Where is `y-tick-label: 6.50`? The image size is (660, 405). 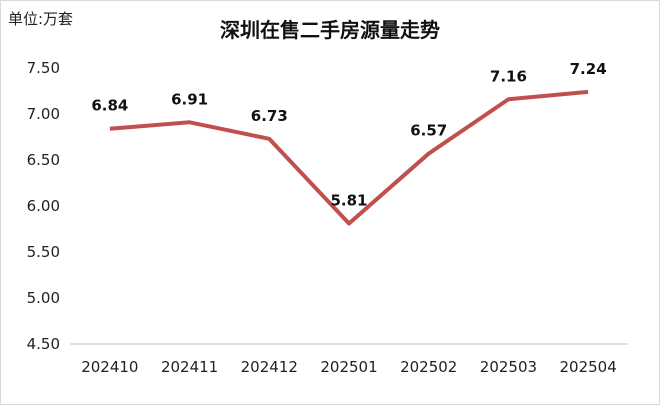
y-tick-label: 6.50 is located at coordinates (43, 160).